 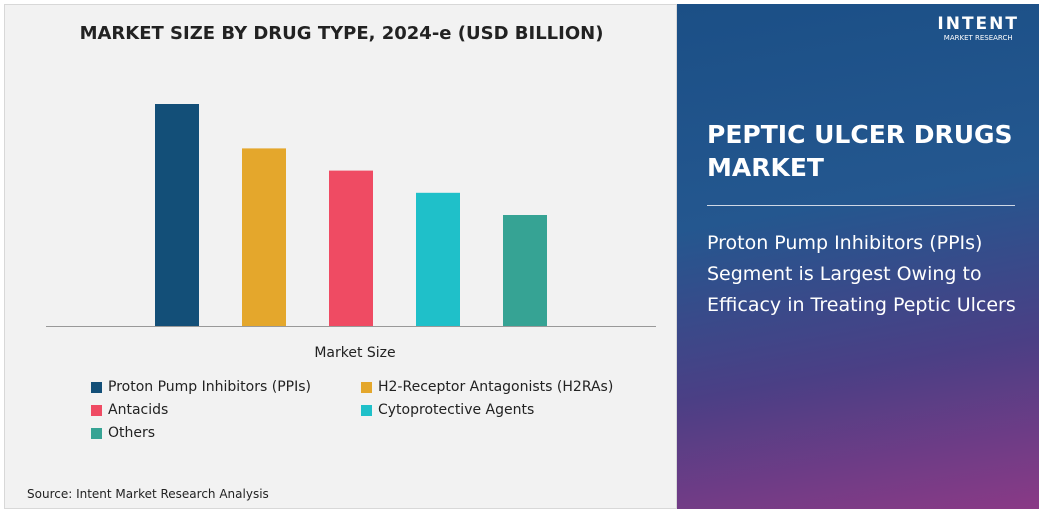 I want to click on legend-label: Cytoprotective Agents, so click(x=456, y=410).